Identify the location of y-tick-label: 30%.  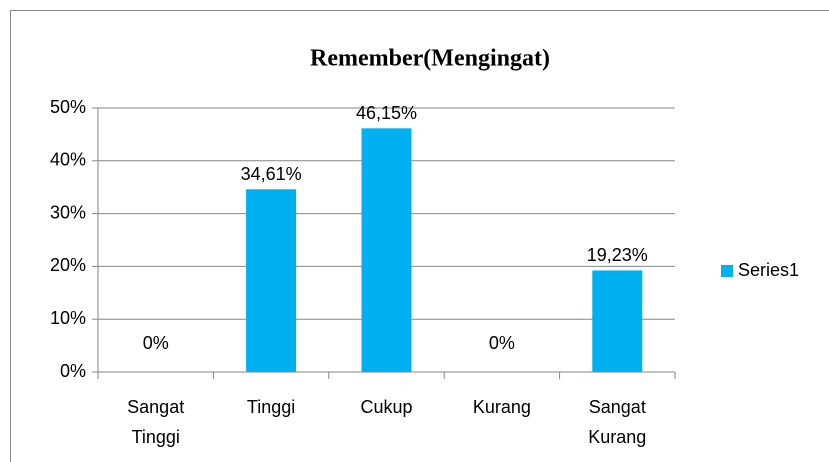
(68, 212).